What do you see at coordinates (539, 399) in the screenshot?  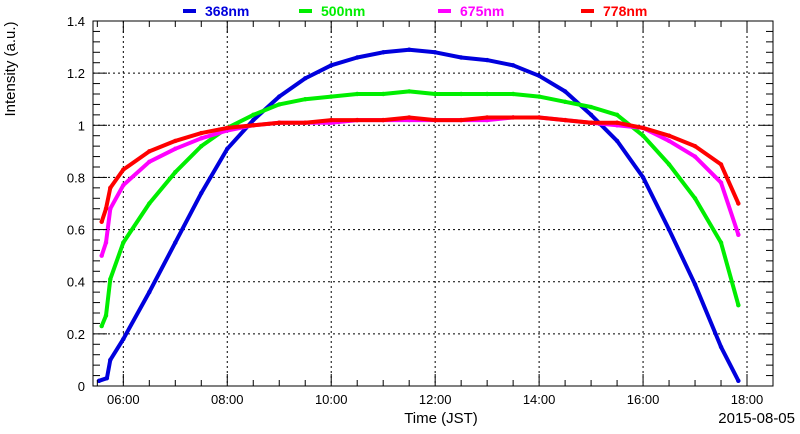 I see `x-tick-label: 14:00` at bounding box center [539, 399].